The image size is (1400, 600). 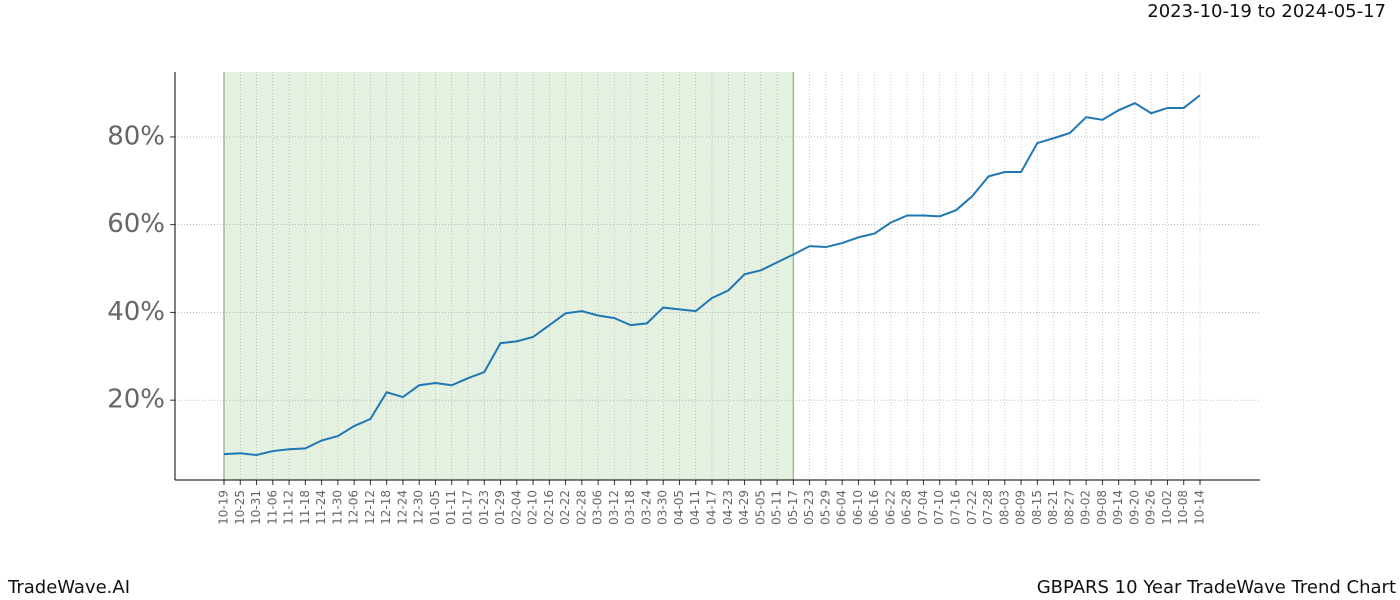 What do you see at coordinates (272, 507) in the screenshot?
I see `x-tick-label: 11-06` at bounding box center [272, 507].